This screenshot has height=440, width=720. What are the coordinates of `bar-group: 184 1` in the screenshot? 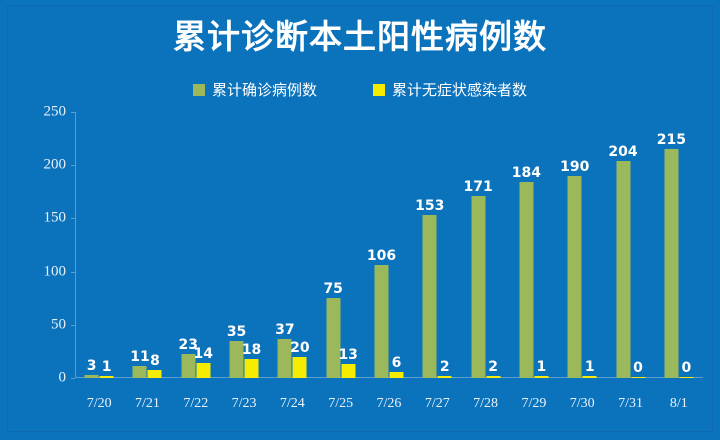 It's located at (534, 245).